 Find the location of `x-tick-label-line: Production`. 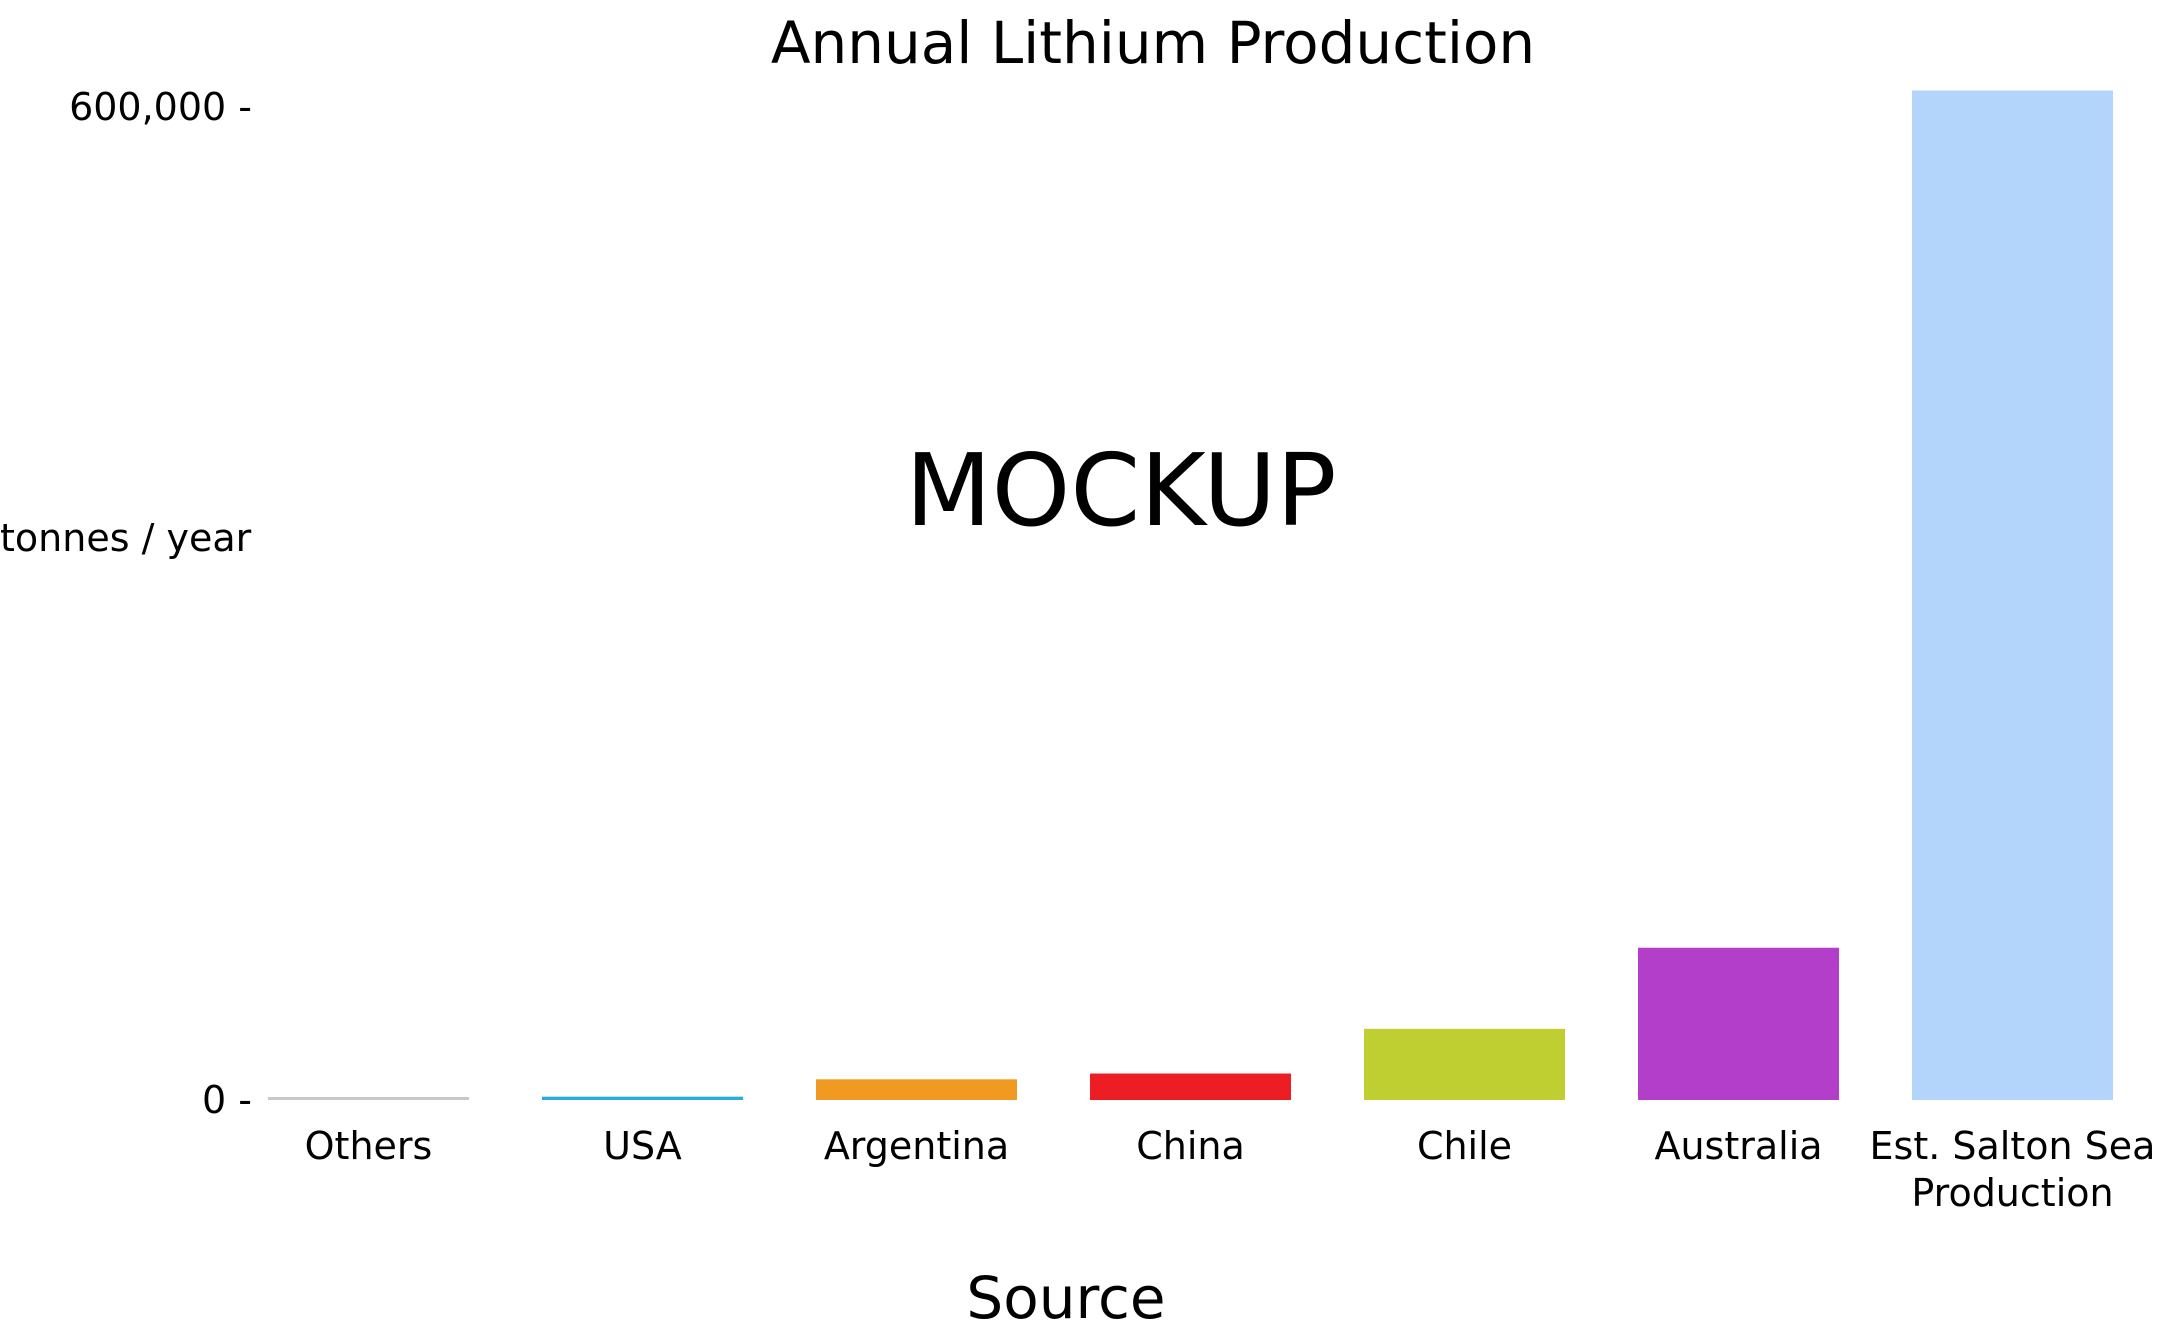

x-tick-label-line: Production is located at coordinates (2012, 1193).